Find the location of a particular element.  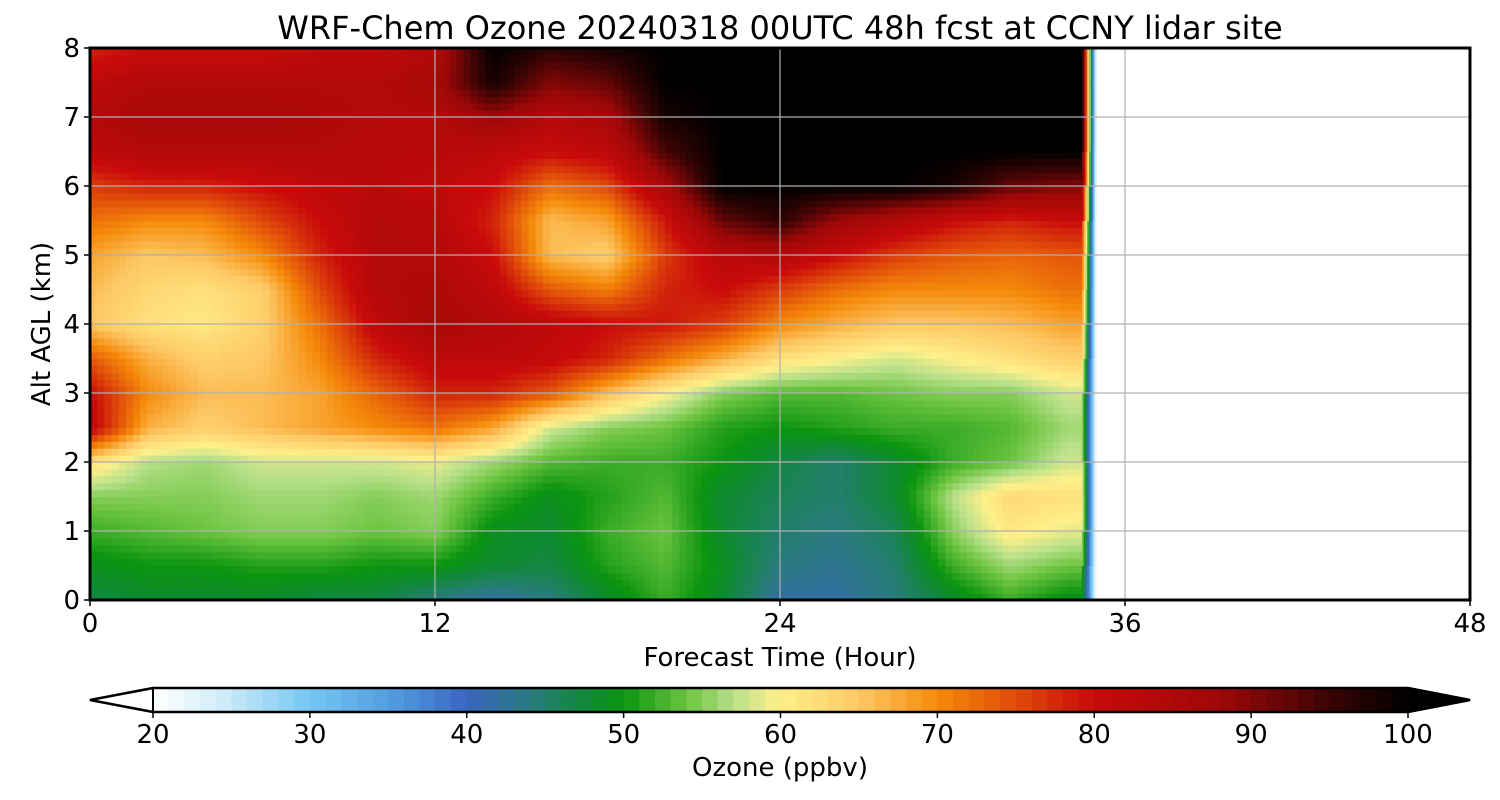

x-tick-label: 0 is located at coordinates (90, 624).